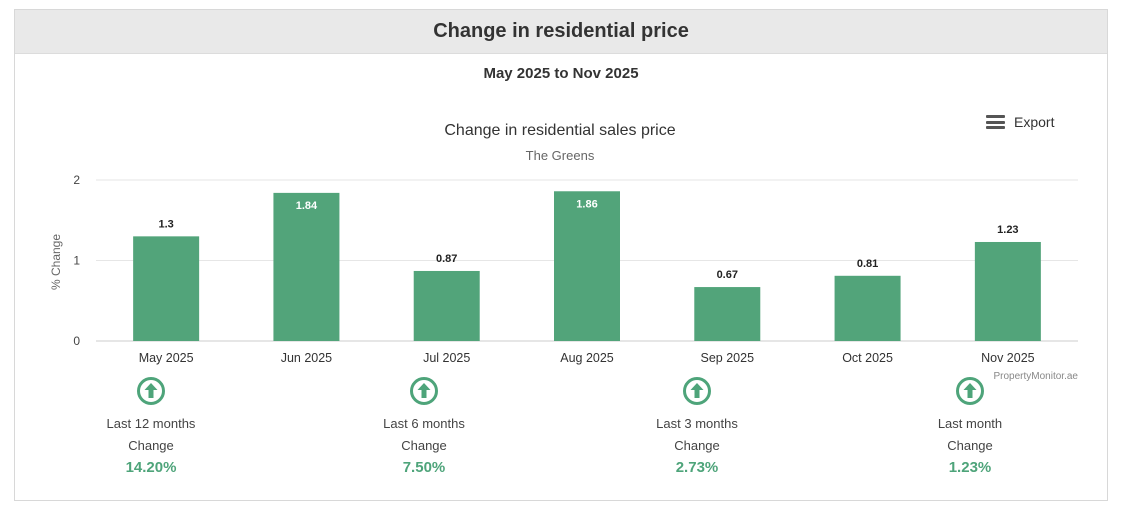 Image resolution: width=1122 pixels, height=511 pixels. Describe the element at coordinates (446, 259) in the screenshot. I see `data-label: 0.87` at that location.